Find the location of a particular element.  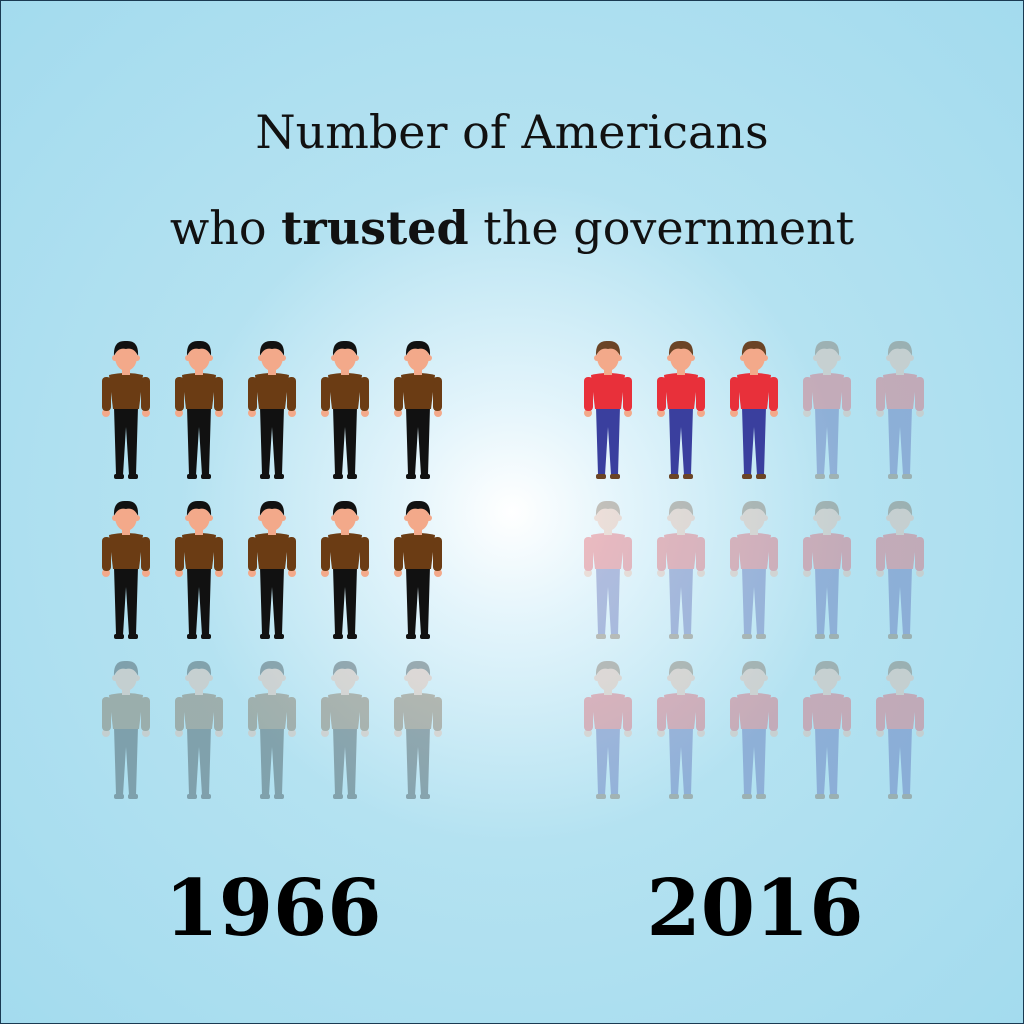

panel-2016 is located at coordinates (754, 569).